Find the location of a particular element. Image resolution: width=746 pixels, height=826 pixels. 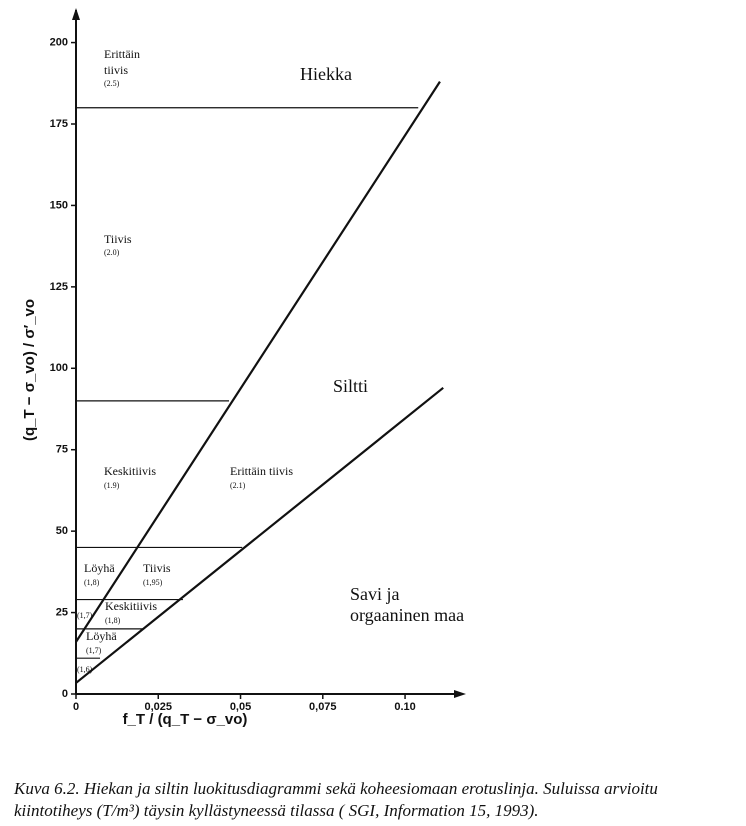

region-label: (2.1) is located at coordinates (238, 485).